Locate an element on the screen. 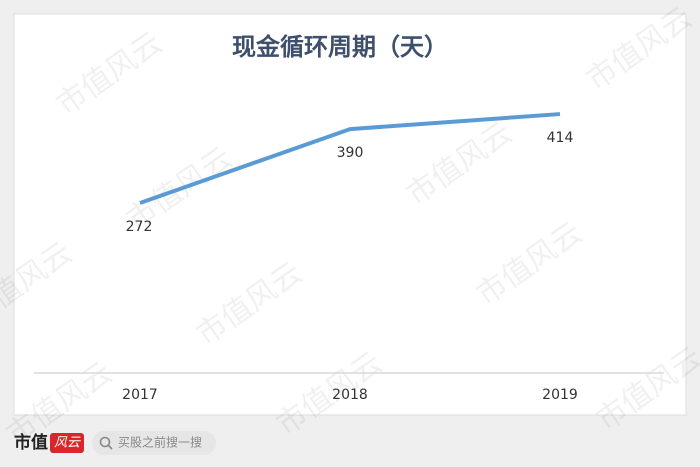 The width and height of the screenshot is (700, 467). data-label: 414 is located at coordinates (560, 138).